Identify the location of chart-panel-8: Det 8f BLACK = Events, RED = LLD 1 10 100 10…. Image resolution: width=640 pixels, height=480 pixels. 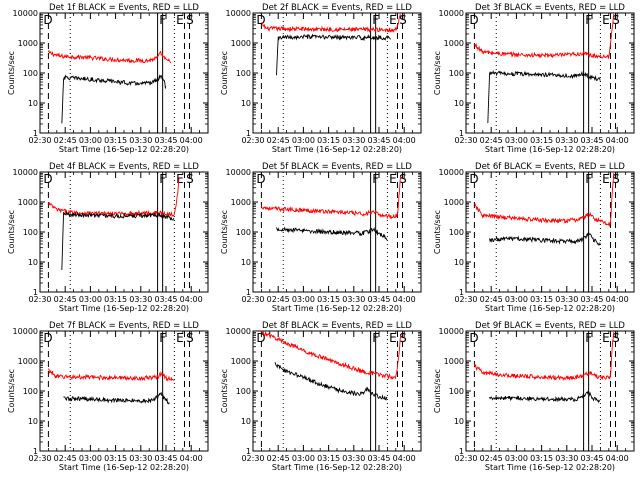
(321, 396).